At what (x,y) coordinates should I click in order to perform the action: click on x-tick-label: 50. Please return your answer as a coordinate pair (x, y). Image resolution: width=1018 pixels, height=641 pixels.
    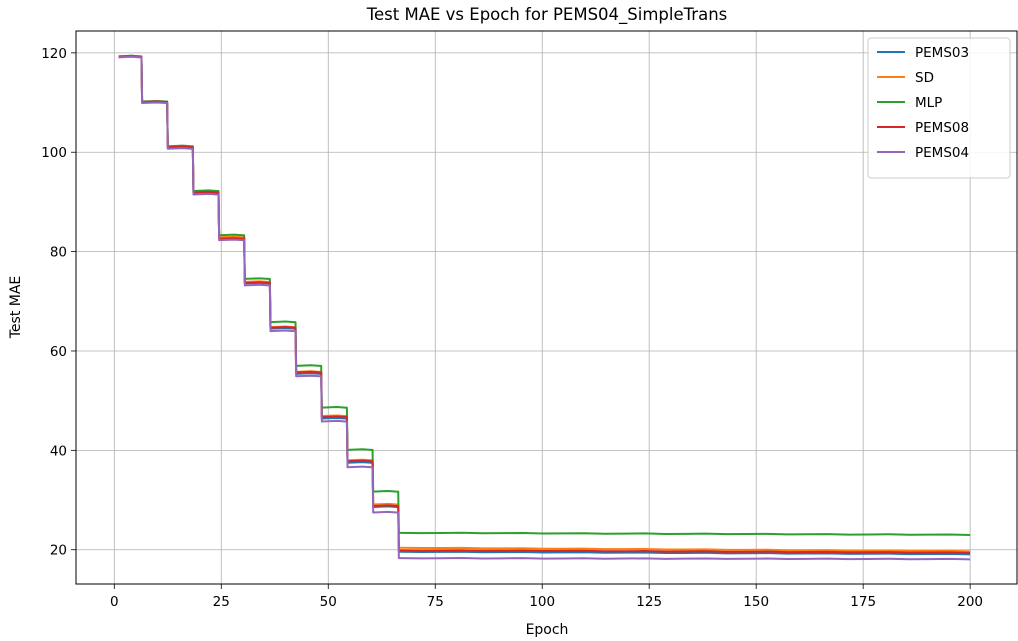
    Looking at the image, I should click on (328, 602).